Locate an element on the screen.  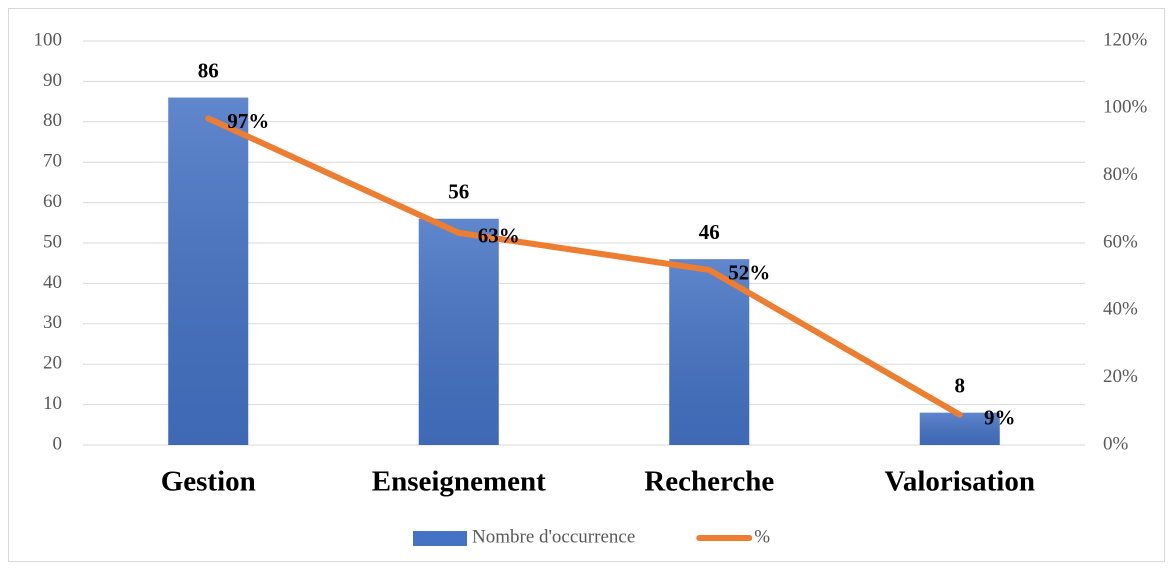
x-tick-label: Valorisation is located at coordinates (960, 482).